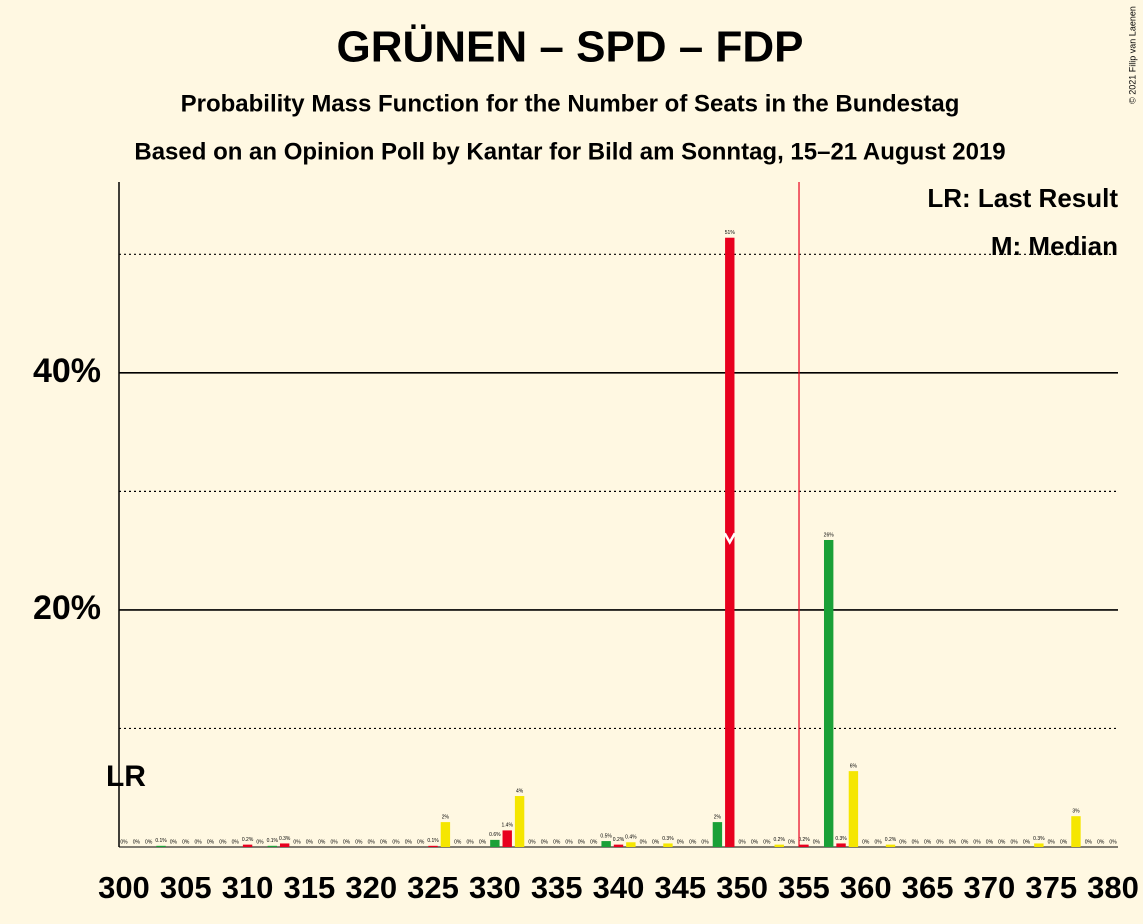 The height and width of the screenshot is (924, 1143). I want to click on x-tick-label: 340, so click(619, 887).